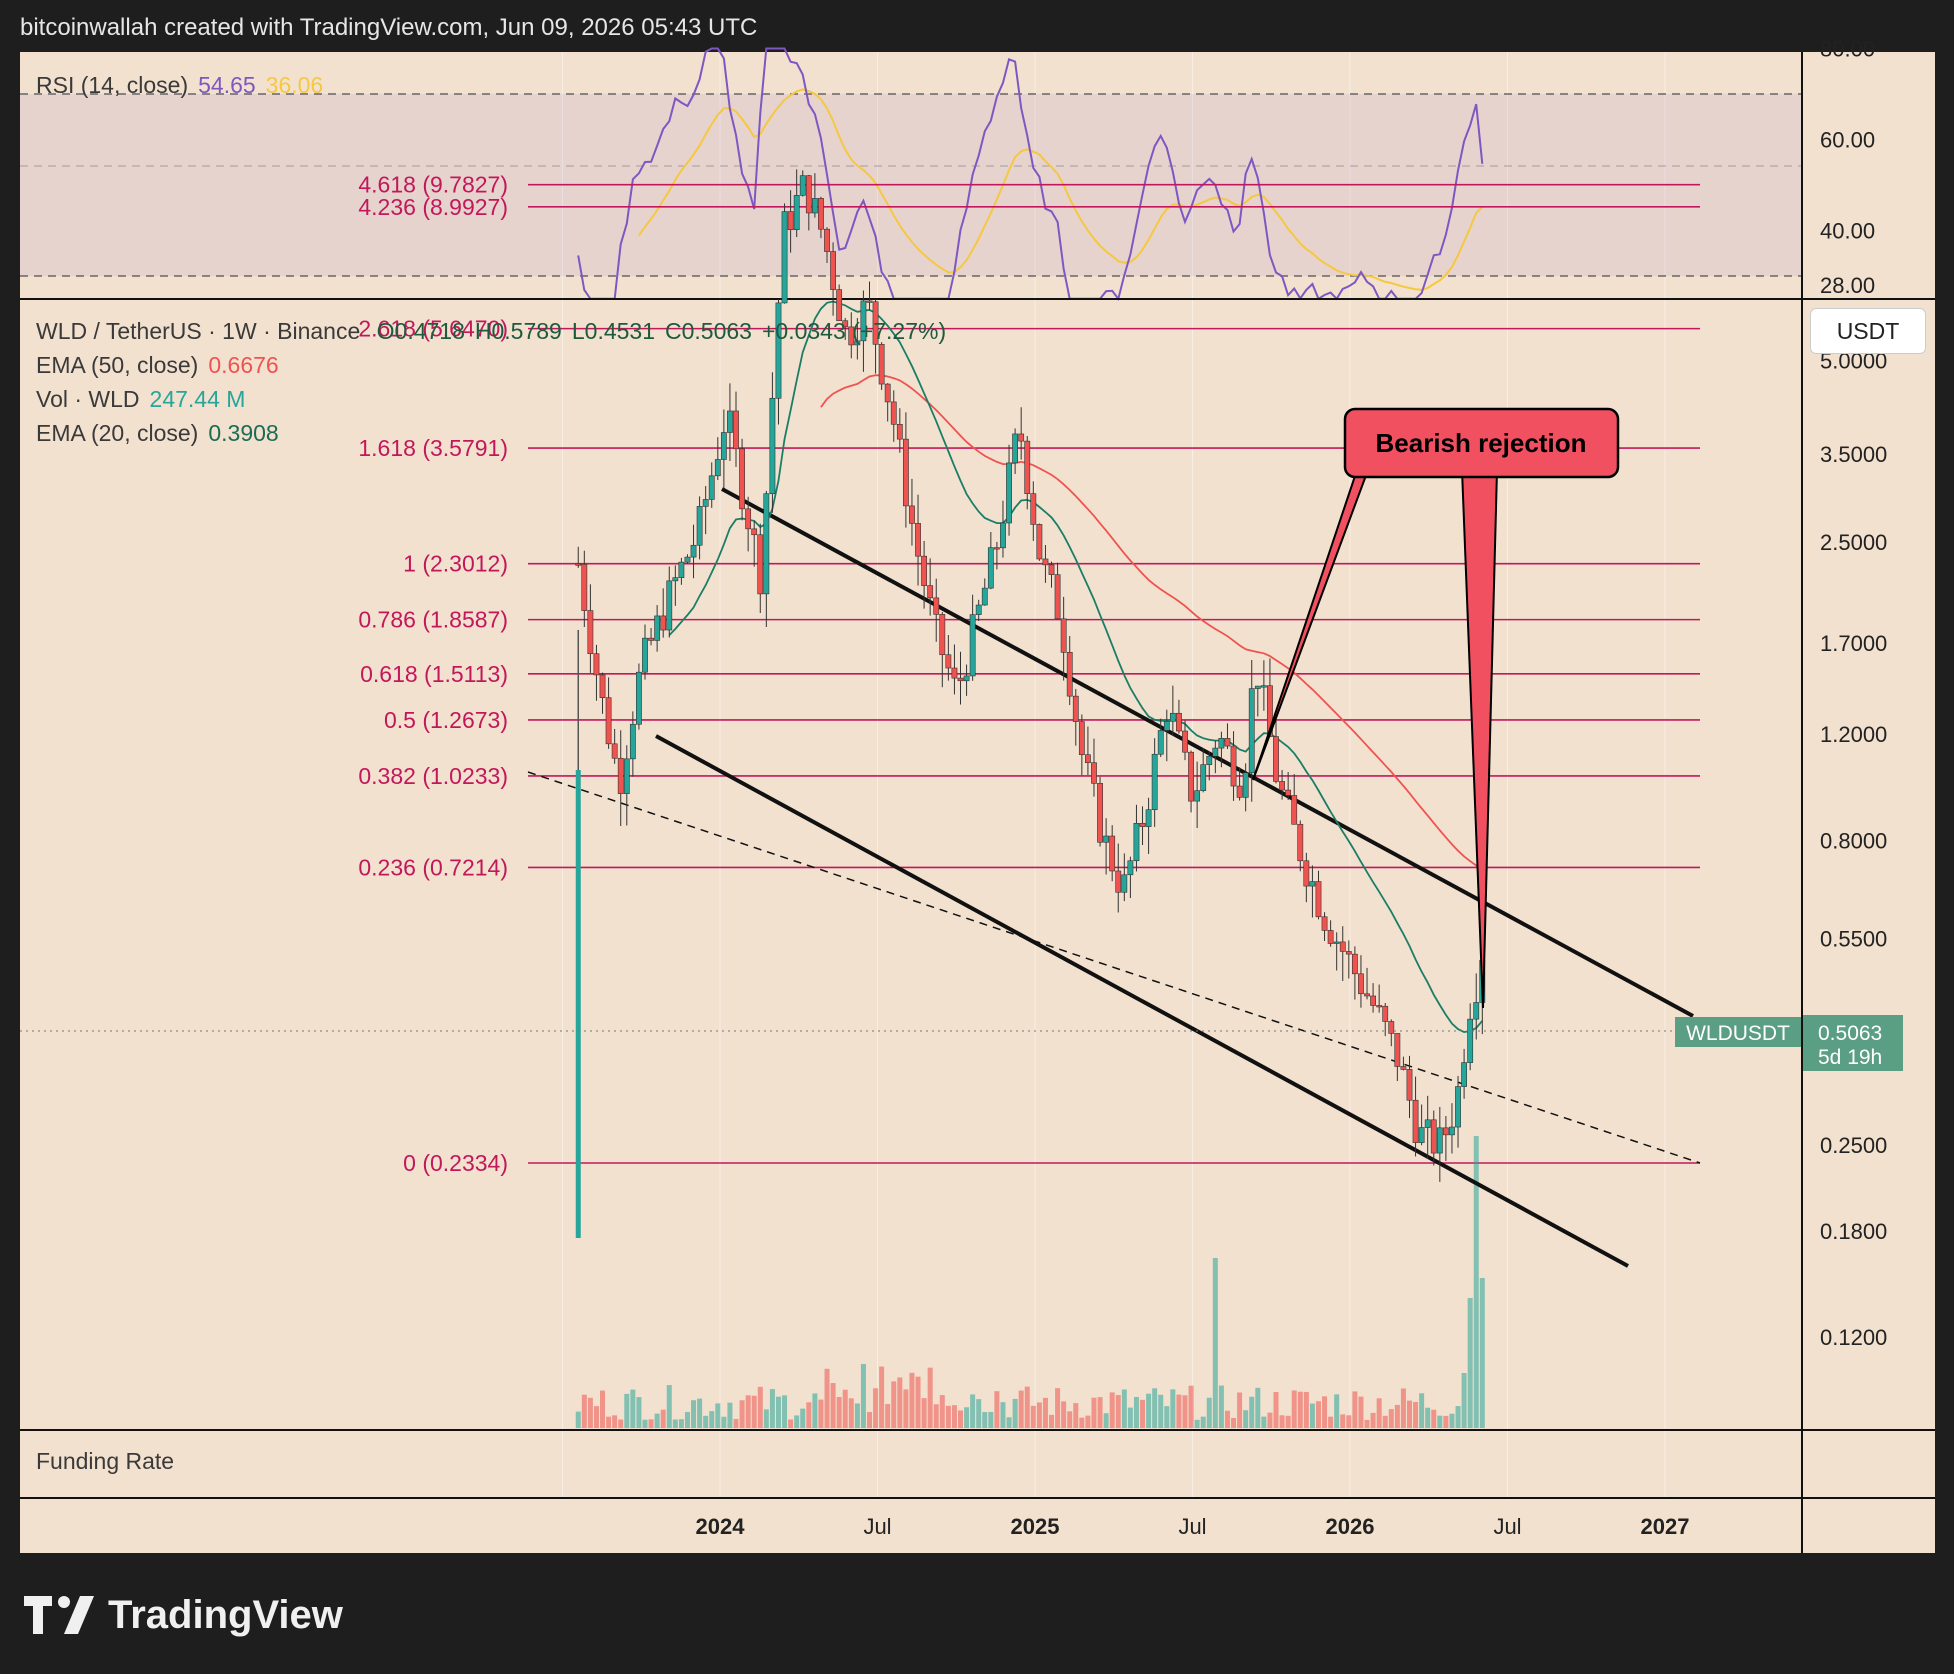 This screenshot has width=1954, height=1674. I want to click on price-axis-label: 0.2500, so click(1853, 1145).